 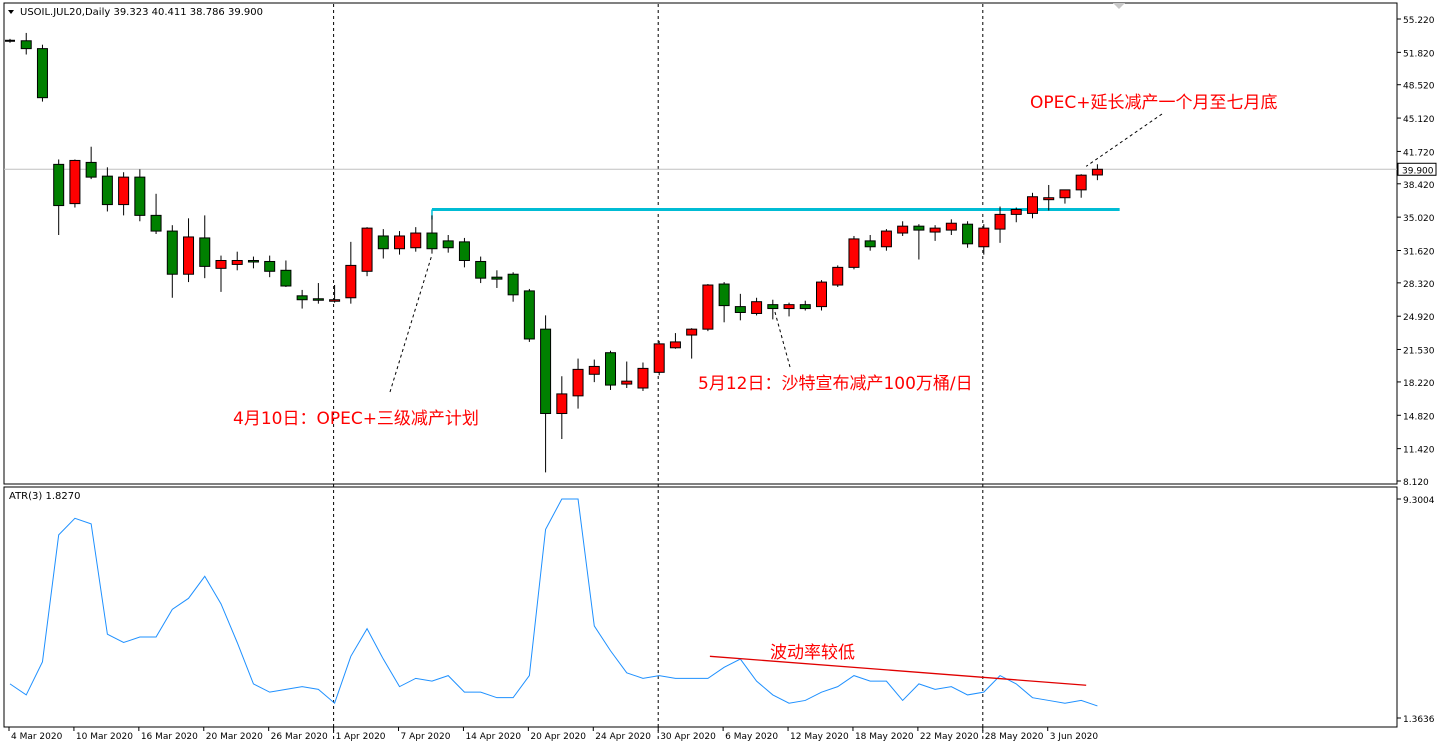 I want to click on price-tick-label: 11.420, so click(x=1419, y=451).